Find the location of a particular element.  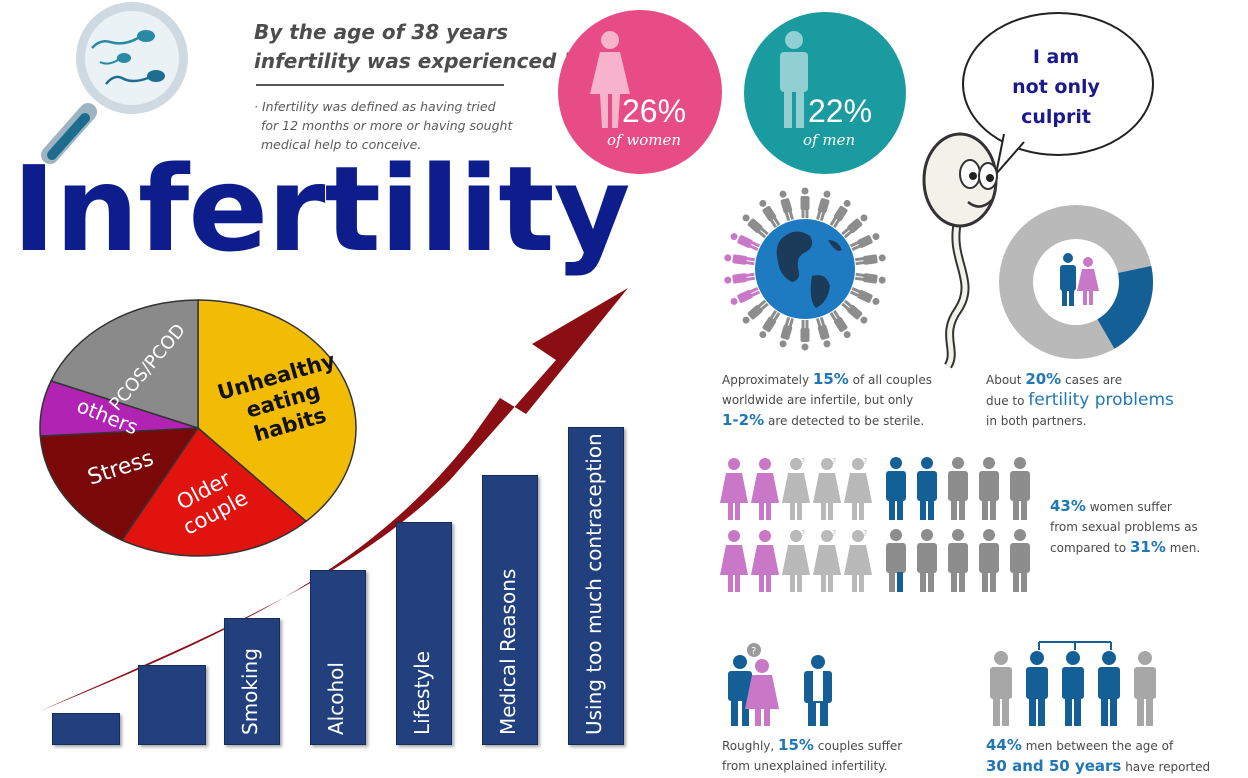

pie-slice-stress is located at coordinates (119, 484).